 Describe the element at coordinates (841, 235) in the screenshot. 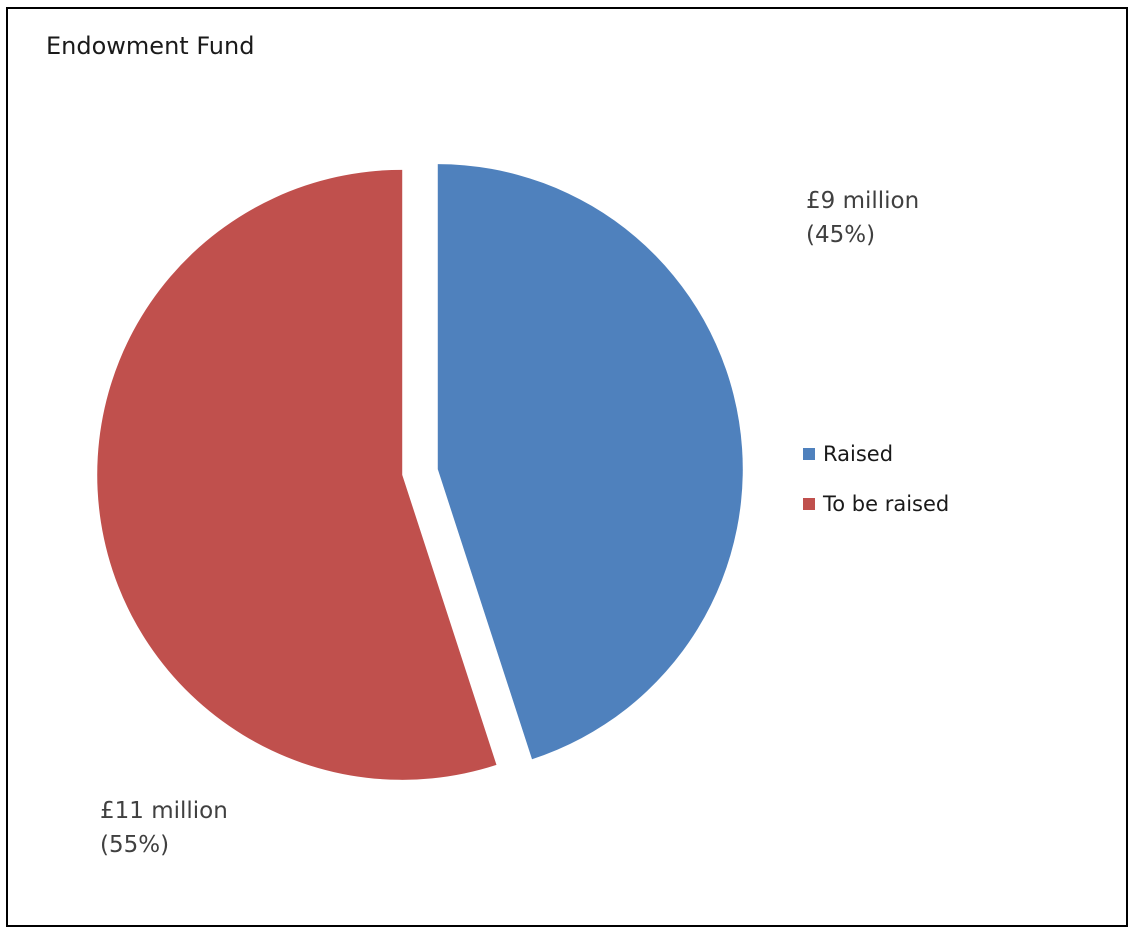

I see `data-label-raised-percent: (45%)` at that location.